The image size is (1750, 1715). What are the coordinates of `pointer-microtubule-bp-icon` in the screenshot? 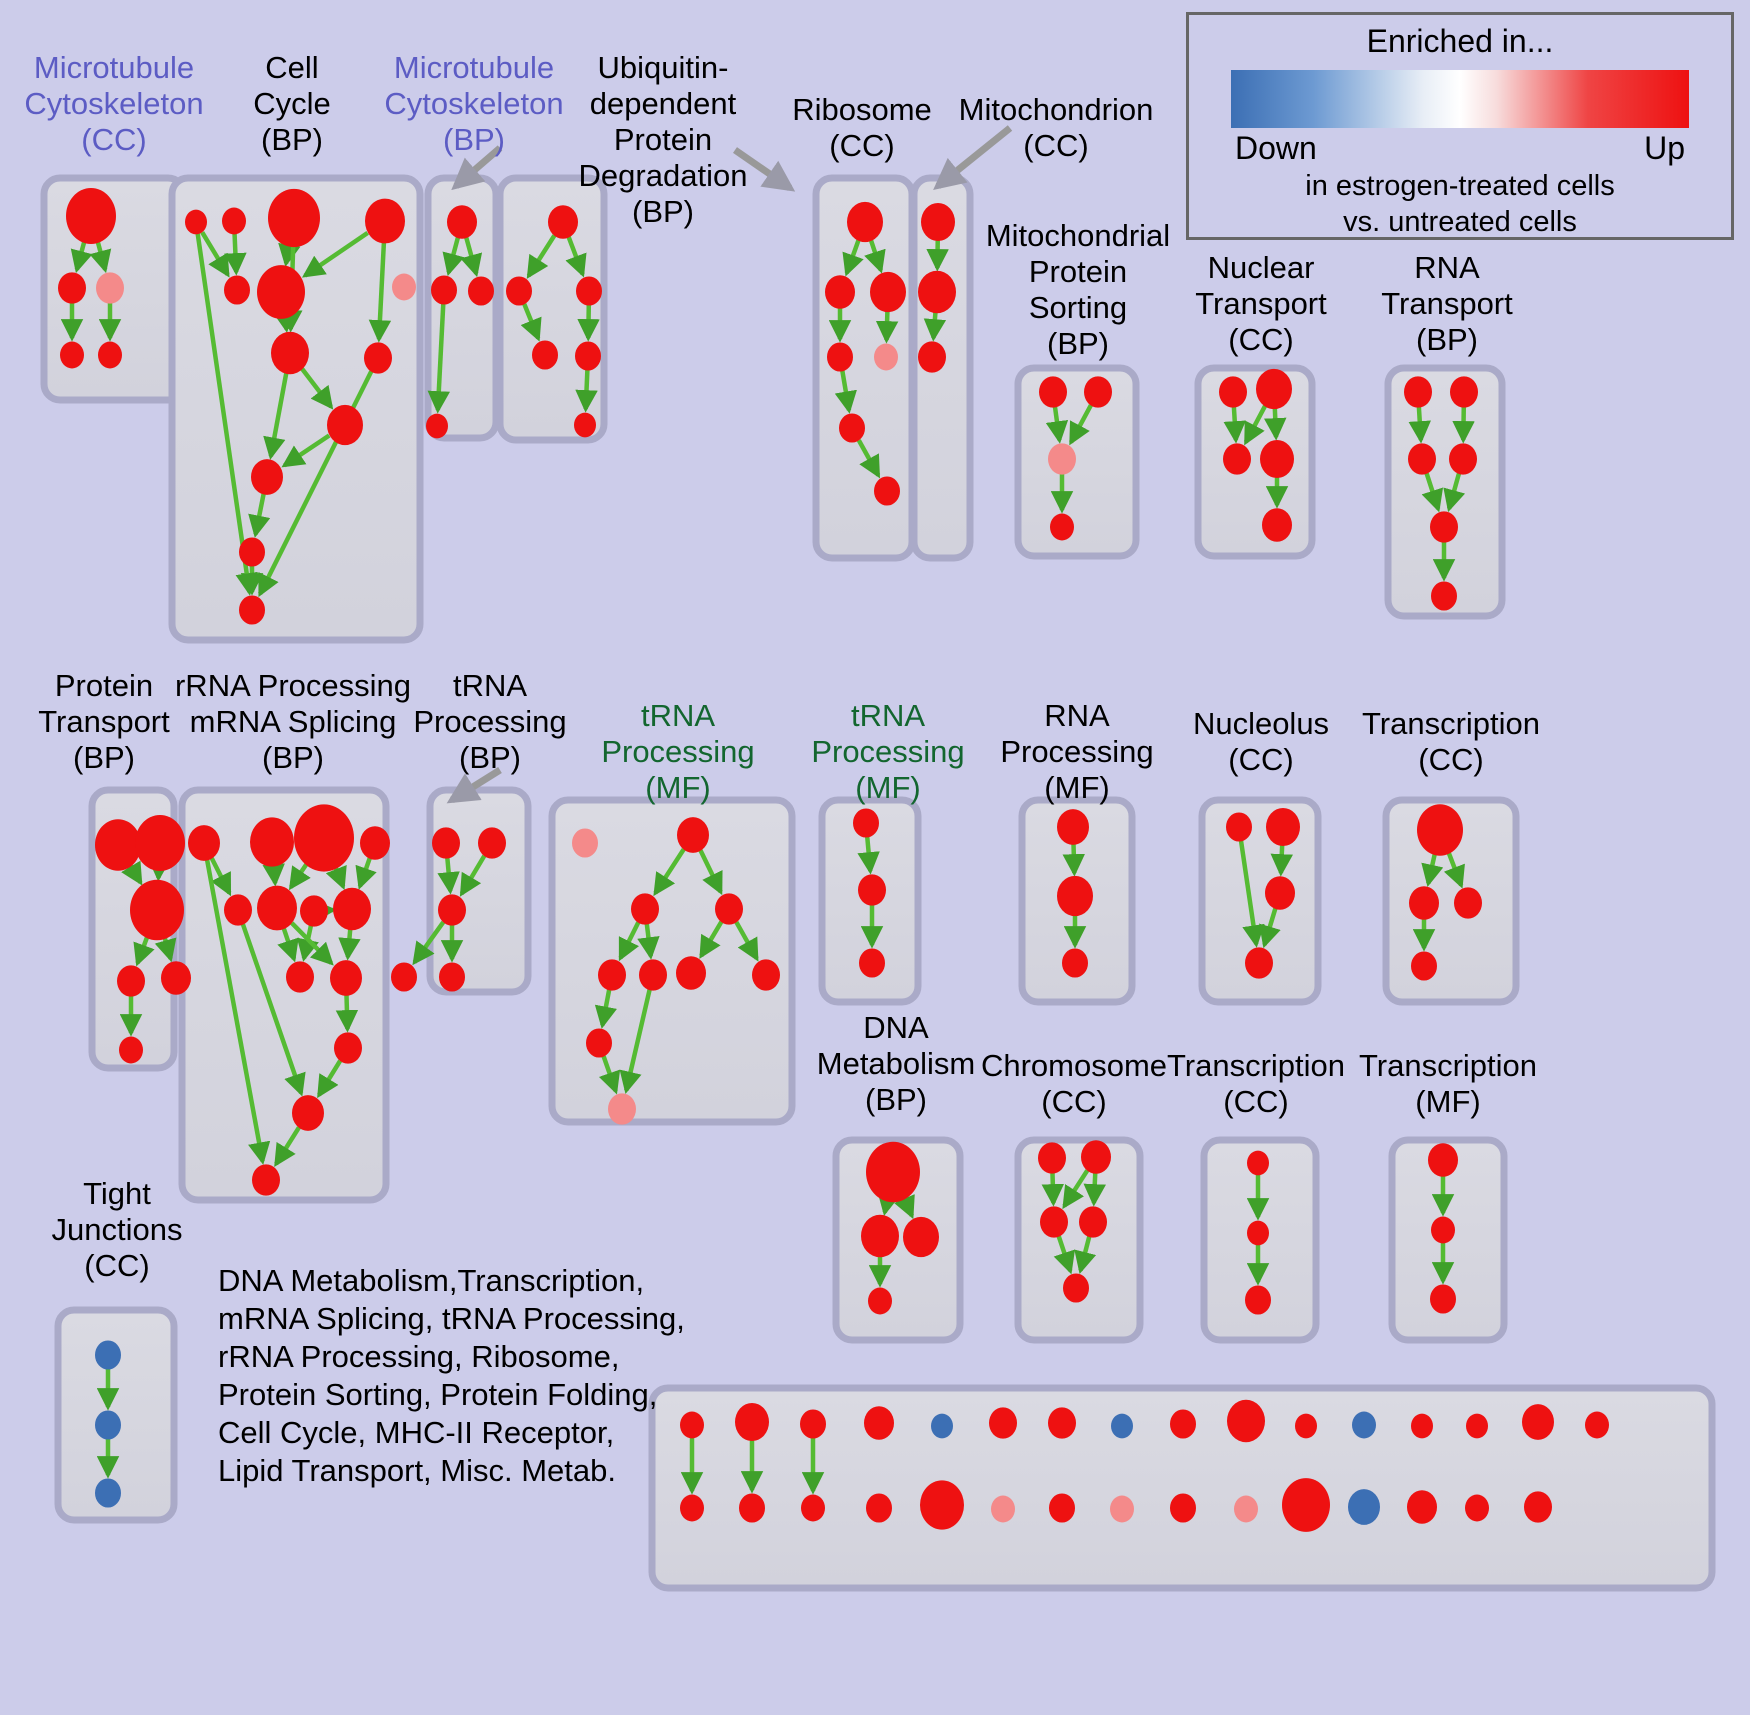 It's located at (477, 168).